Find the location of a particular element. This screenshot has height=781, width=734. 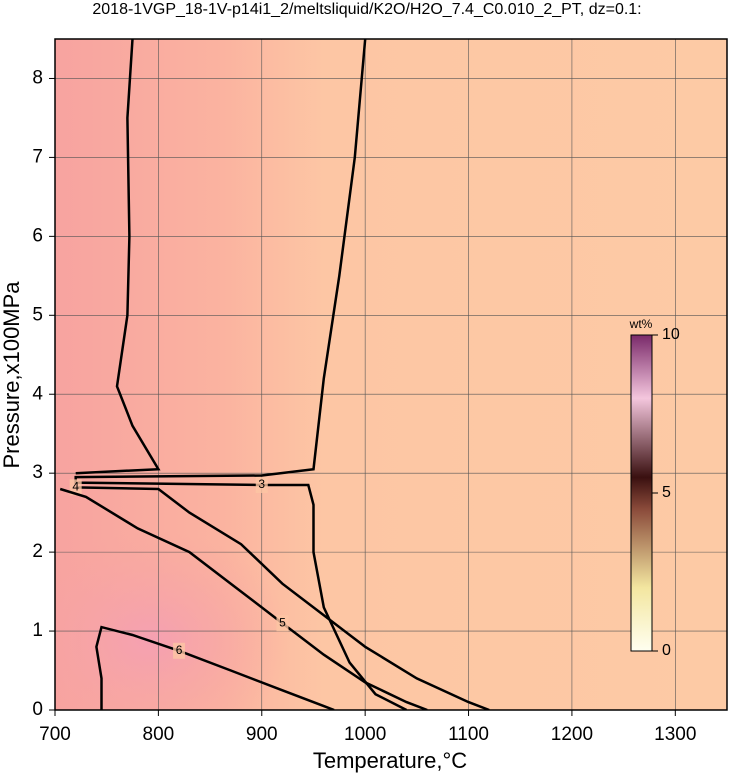

y-tick-label: 0 is located at coordinates (37, 709).